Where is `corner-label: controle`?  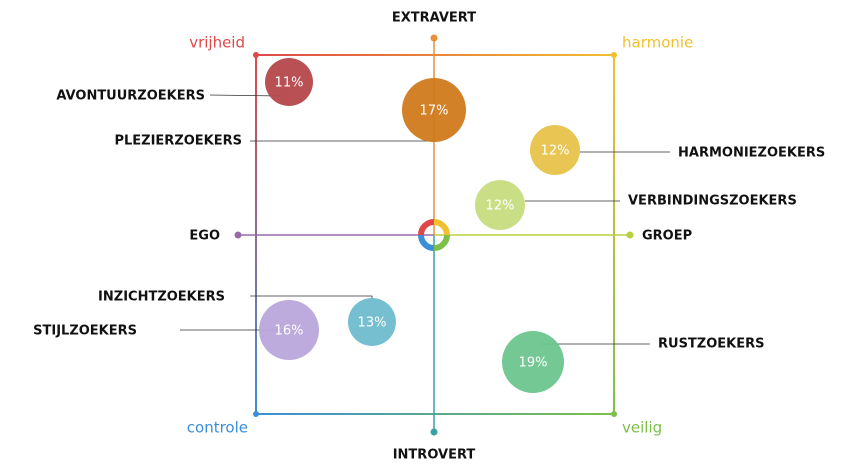 corner-label: controle is located at coordinates (217, 428).